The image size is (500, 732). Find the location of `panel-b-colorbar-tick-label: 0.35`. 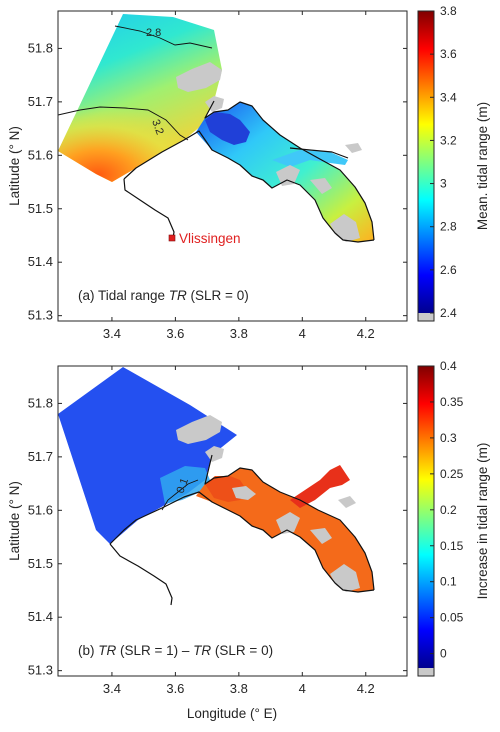

panel-b-colorbar-tick-label: 0.35 is located at coordinates (452, 402).